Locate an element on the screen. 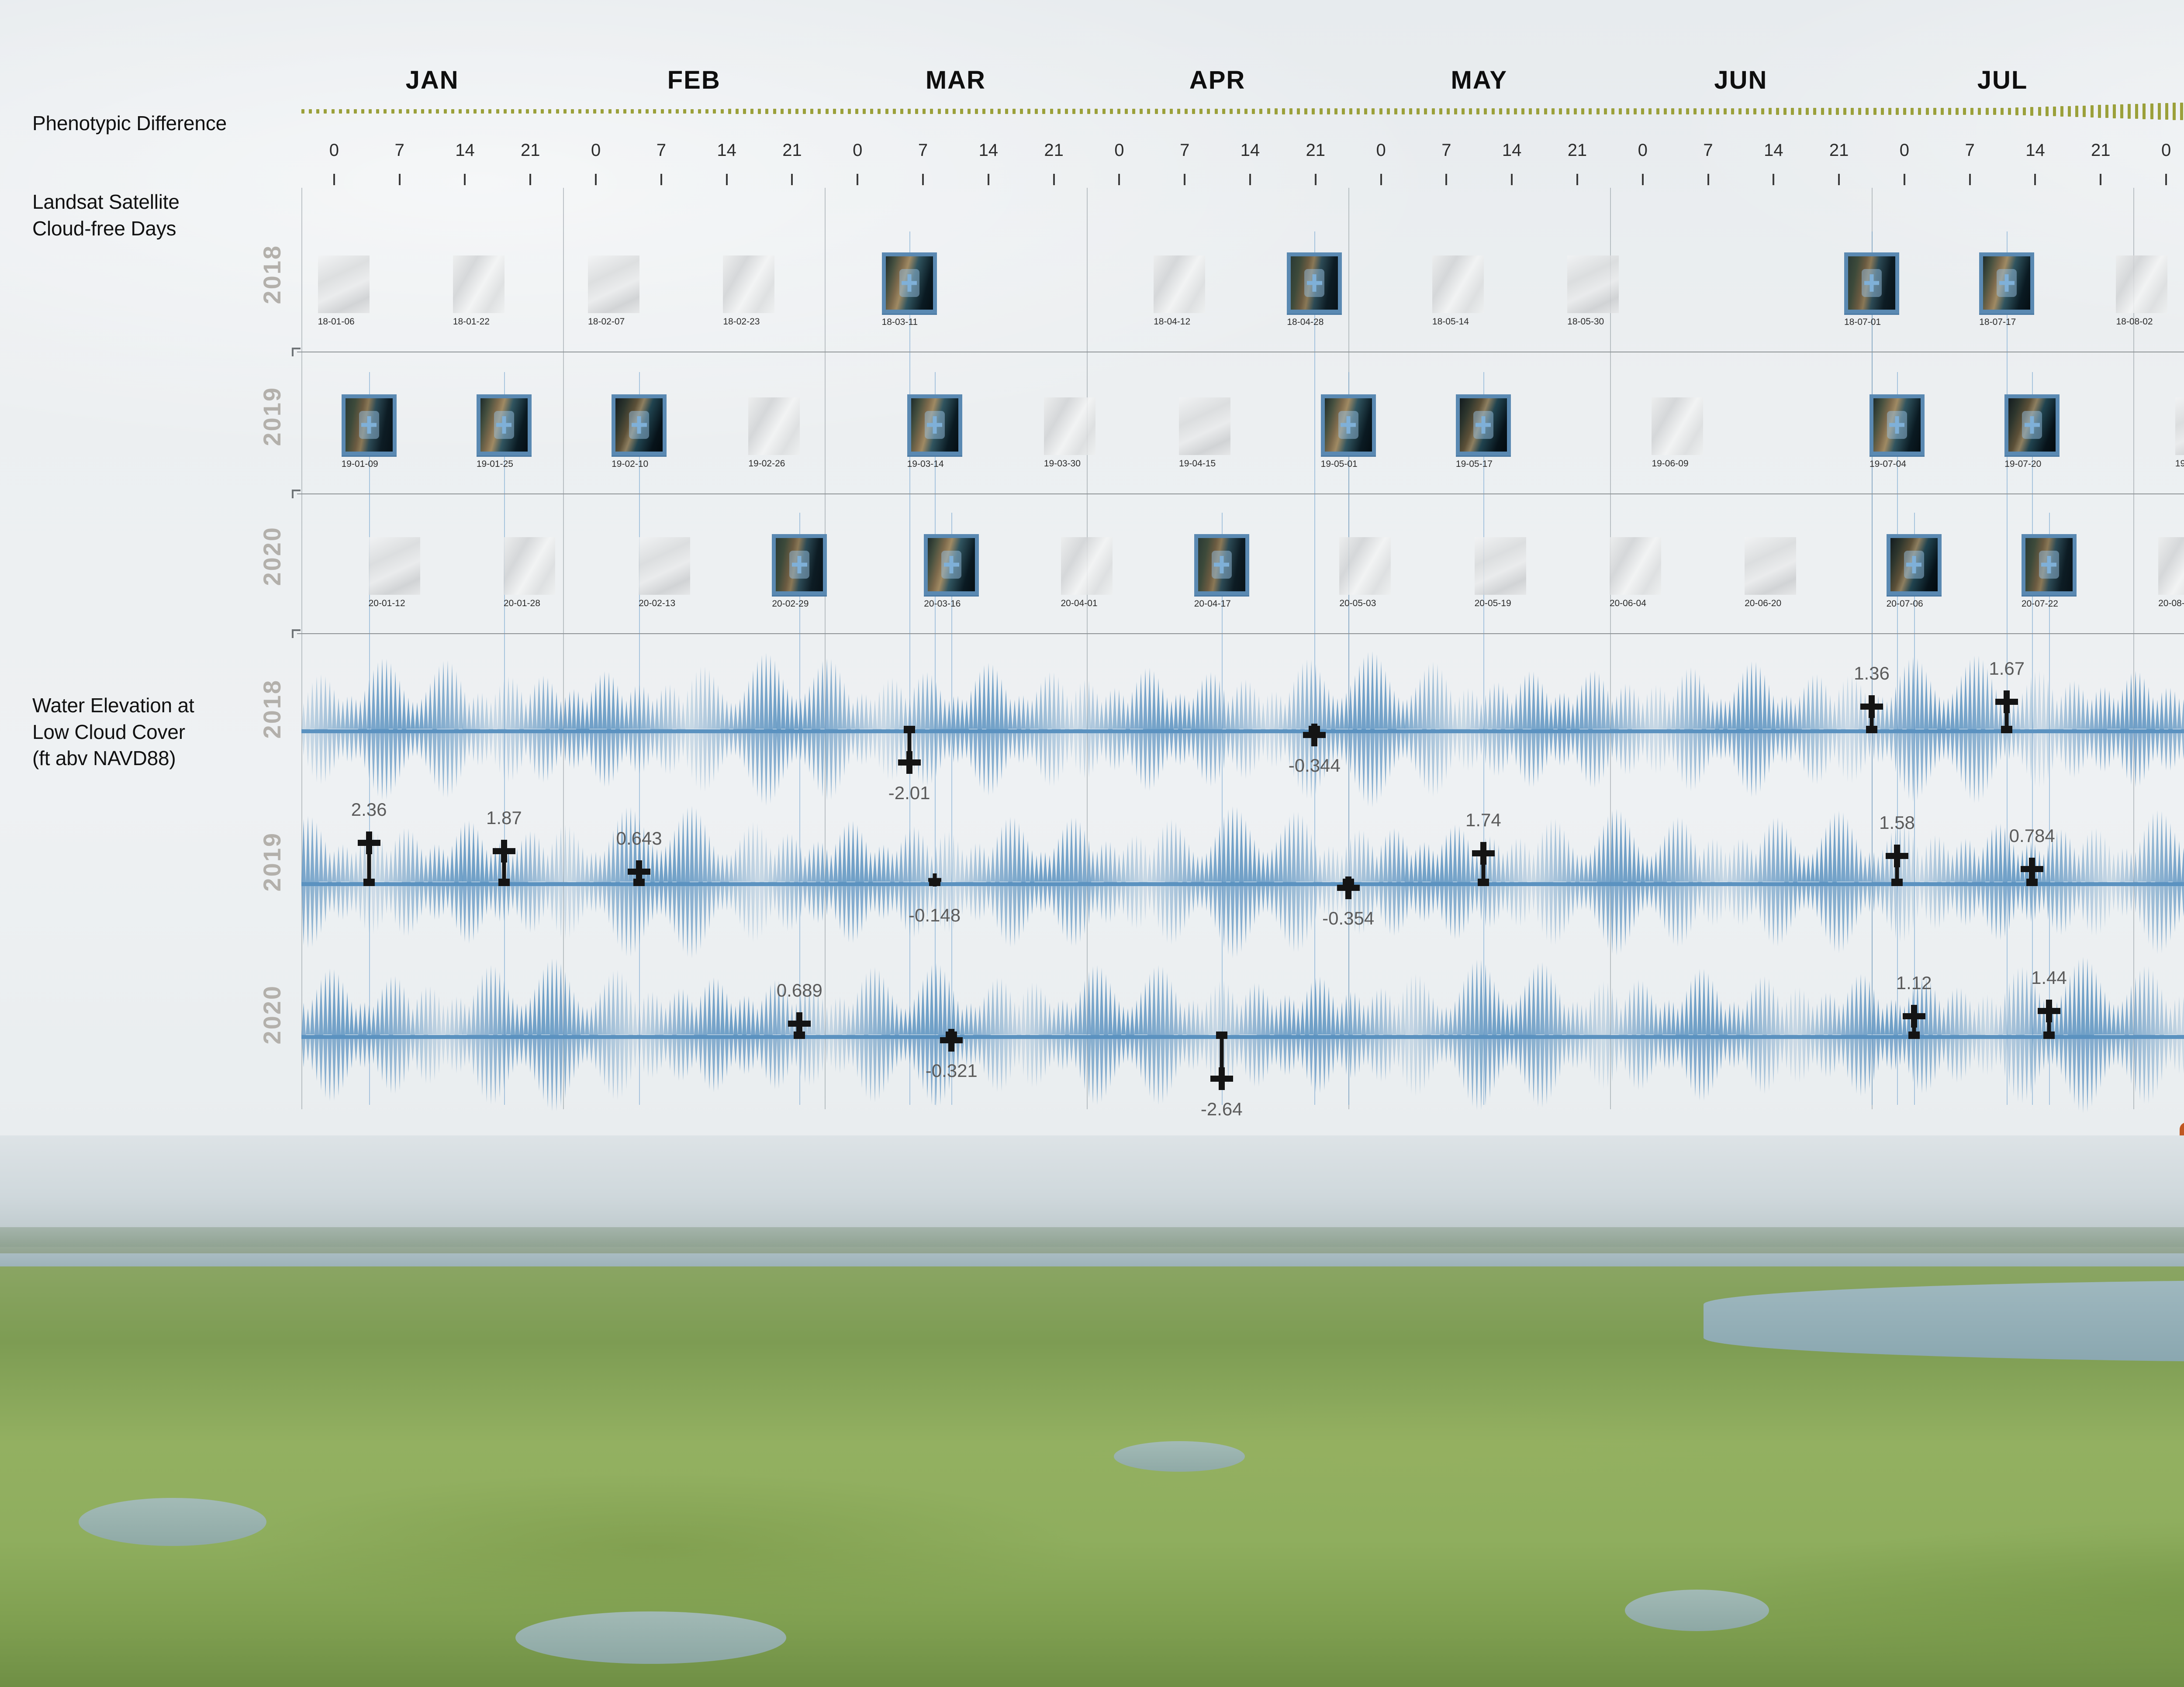 The image size is (2184, 1687). landsat-scene-thumbnail: 18-02-23 is located at coordinates (749, 291).